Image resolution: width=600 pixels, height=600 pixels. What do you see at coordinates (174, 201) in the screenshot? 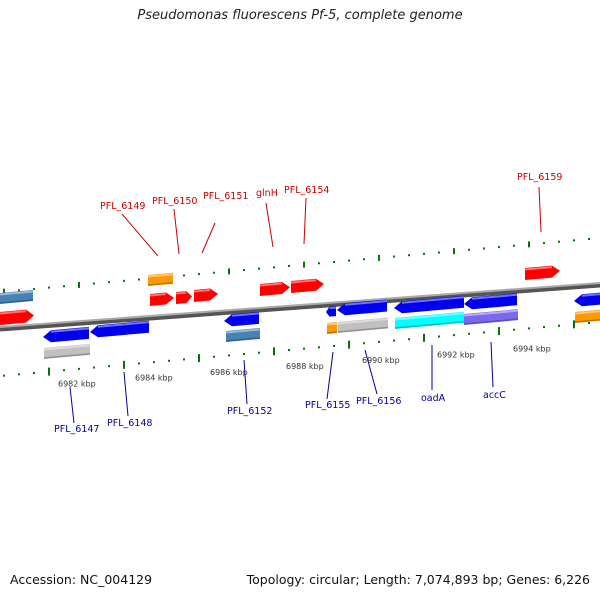
I see `forward-gene-label: PFL_6150` at bounding box center [174, 201].